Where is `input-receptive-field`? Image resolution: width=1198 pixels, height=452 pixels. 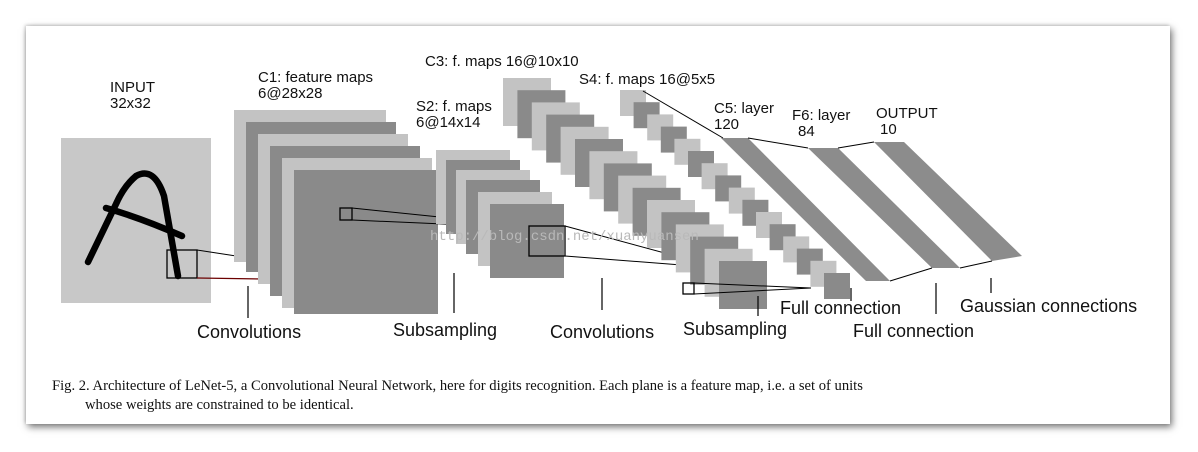
input-receptive-field is located at coordinates (182, 264).